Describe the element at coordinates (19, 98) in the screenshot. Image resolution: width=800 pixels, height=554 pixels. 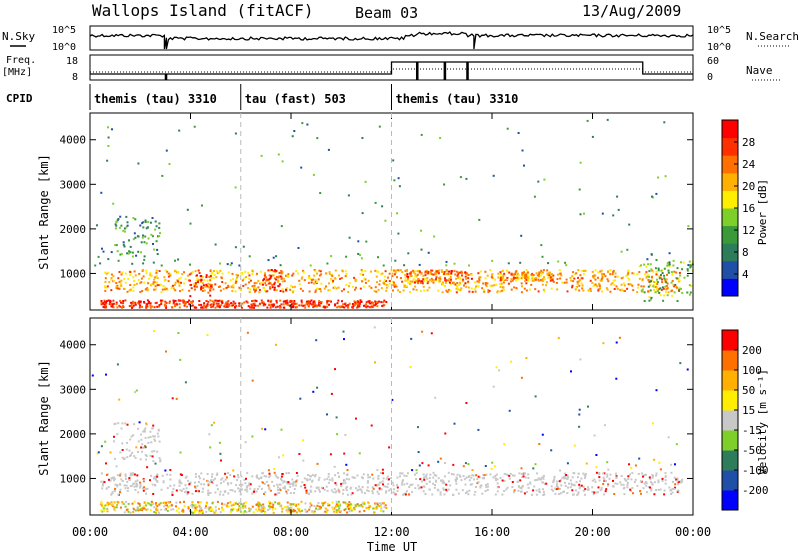
I see `cpid-label: CPID` at that location.